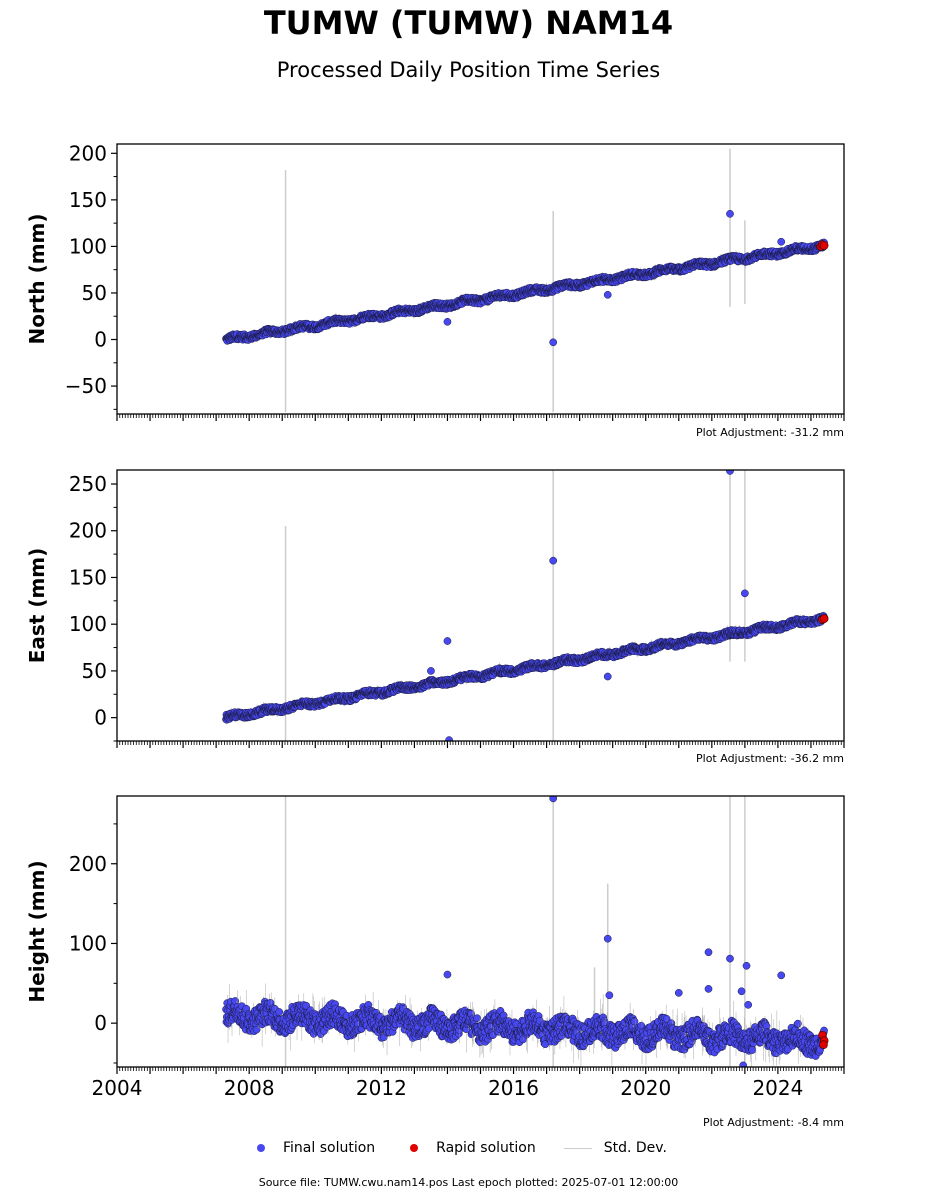 The height and width of the screenshot is (1200, 937). Describe the element at coordinates (37, 278) in the screenshot. I see `y-axis-label: North (mm)` at that location.